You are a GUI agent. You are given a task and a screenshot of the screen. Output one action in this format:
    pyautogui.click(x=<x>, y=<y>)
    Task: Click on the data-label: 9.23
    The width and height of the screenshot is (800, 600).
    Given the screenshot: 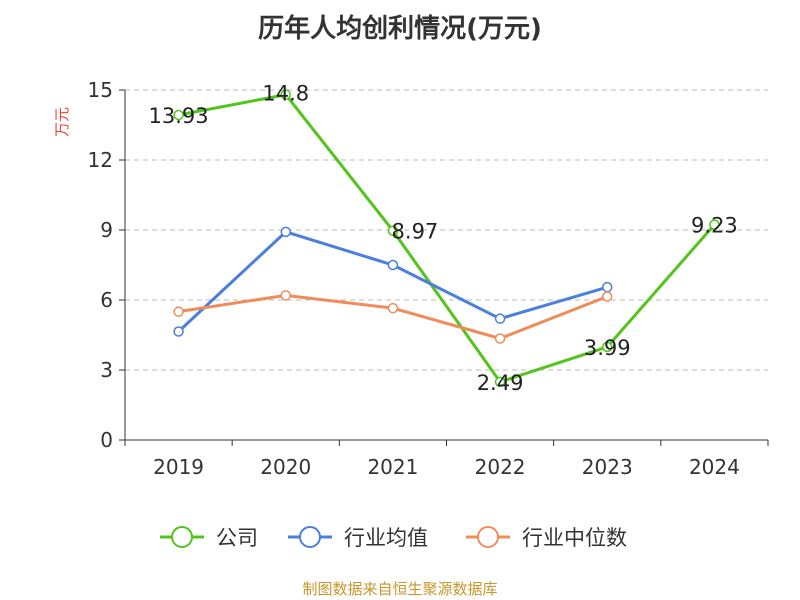 What is the action you would take?
    pyautogui.click(x=714, y=226)
    